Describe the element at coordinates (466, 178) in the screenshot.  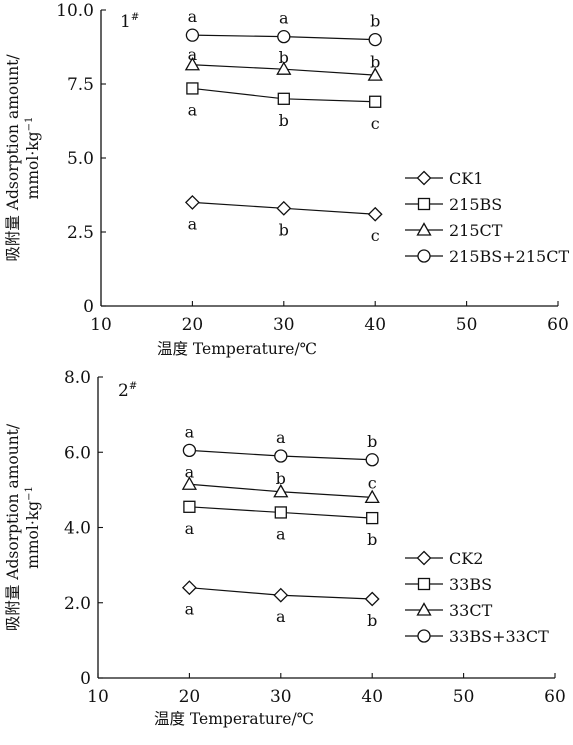
I see `legend-entry: CK1` at that location.